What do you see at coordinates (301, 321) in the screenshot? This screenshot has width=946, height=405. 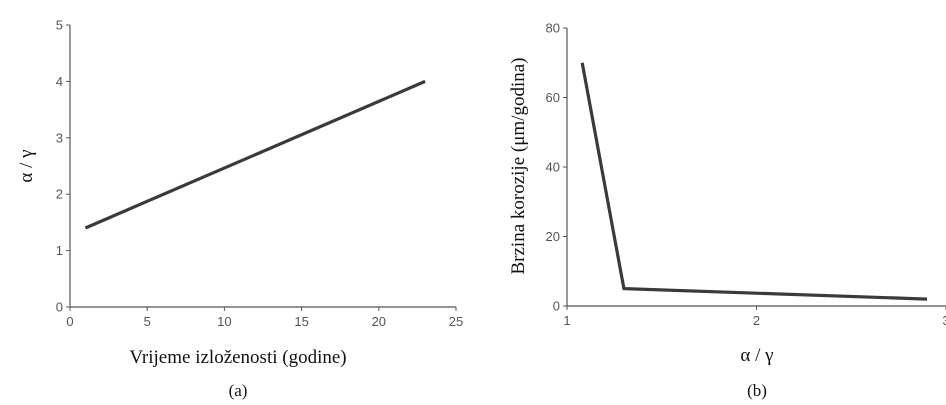 I see `x-tick-label: 15` at bounding box center [301, 321].